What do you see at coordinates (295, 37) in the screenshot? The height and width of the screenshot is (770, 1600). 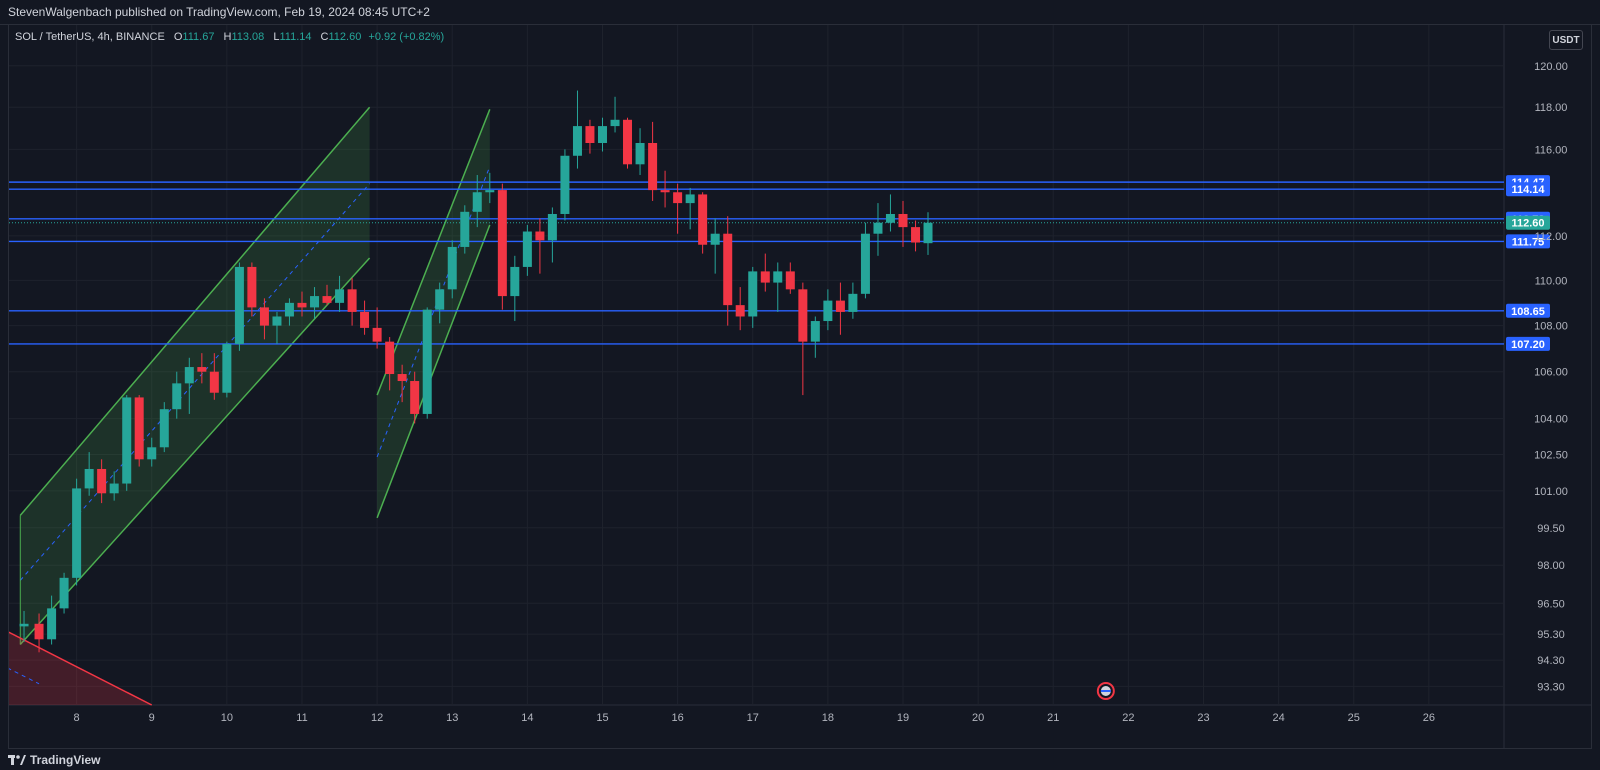 I see `low-value: 111.14` at bounding box center [295, 37].